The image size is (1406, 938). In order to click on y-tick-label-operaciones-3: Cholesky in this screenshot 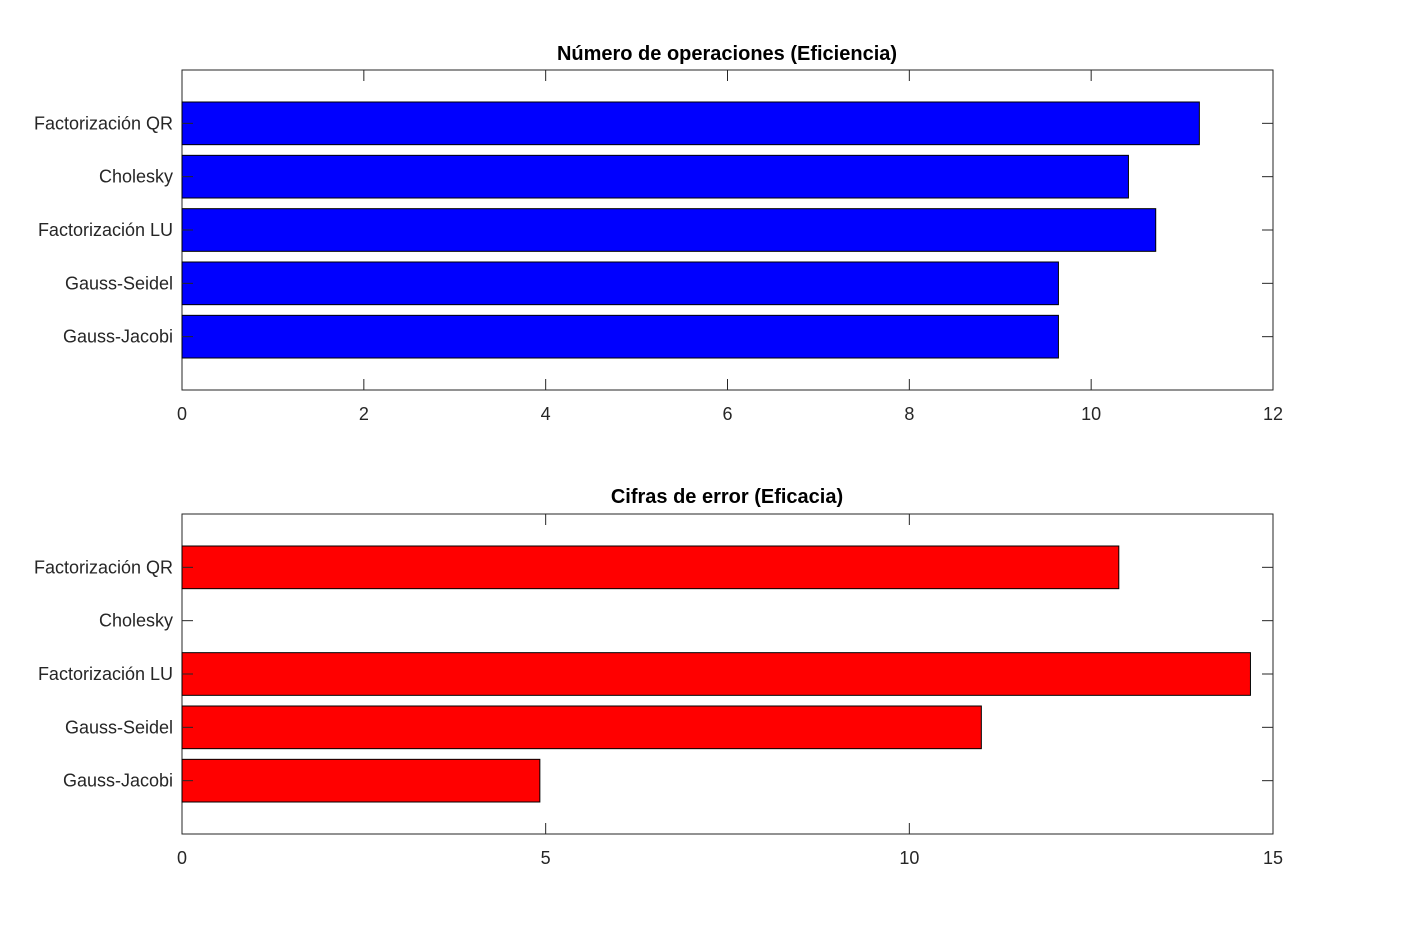, I will do `click(136, 177)`.